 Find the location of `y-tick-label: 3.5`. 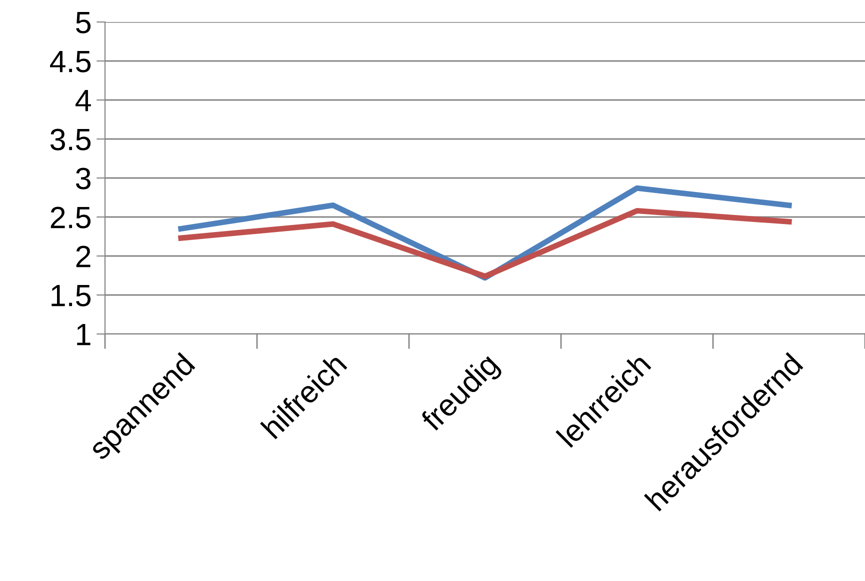

y-tick-label: 3.5 is located at coordinates (70, 139).